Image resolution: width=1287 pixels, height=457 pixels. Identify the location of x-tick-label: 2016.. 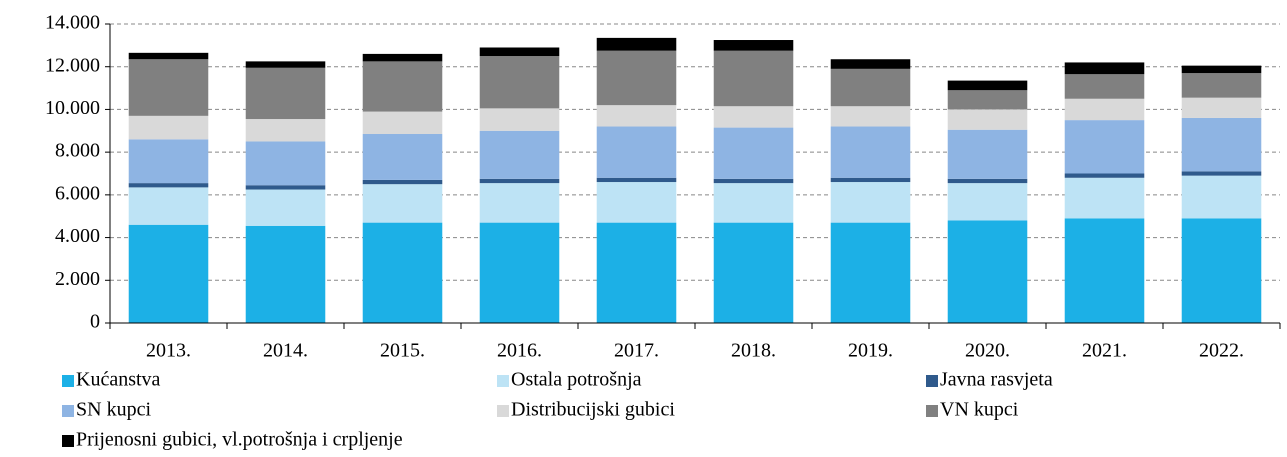
(519, 351).